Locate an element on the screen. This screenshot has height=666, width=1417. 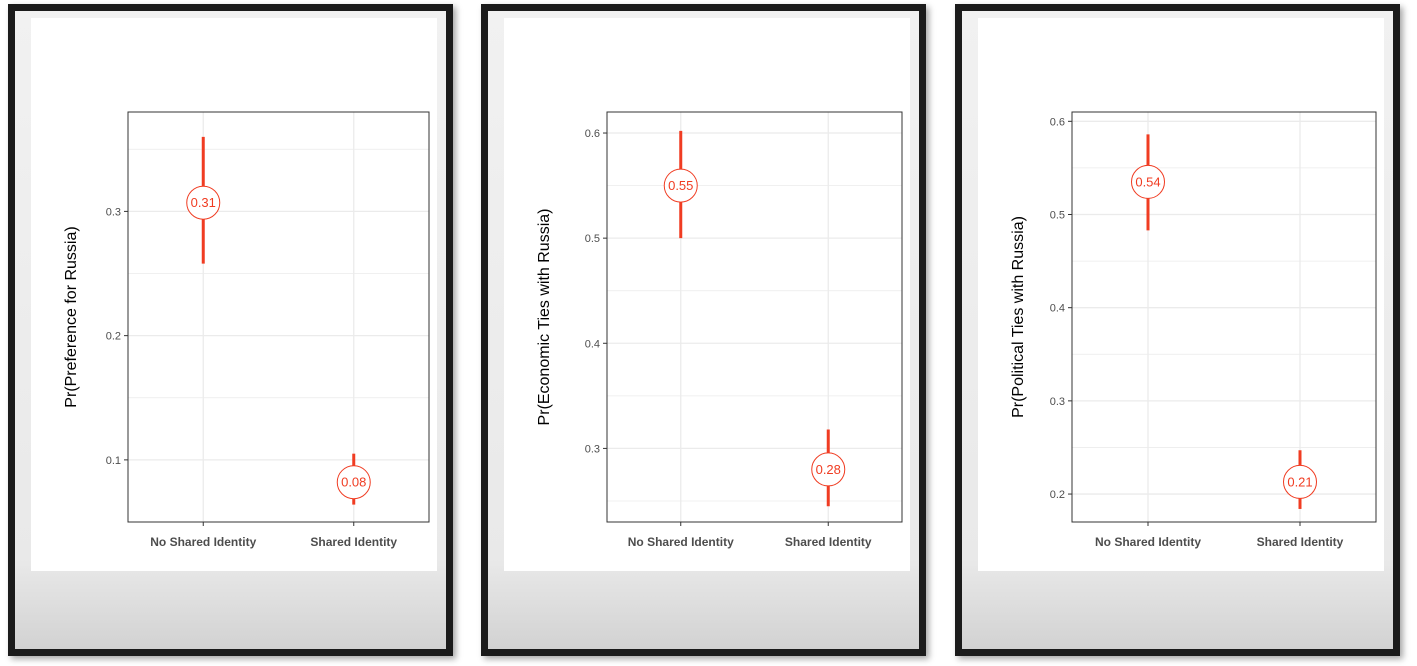
point-value-label: 0.31 is located at coordinates (203, 202).